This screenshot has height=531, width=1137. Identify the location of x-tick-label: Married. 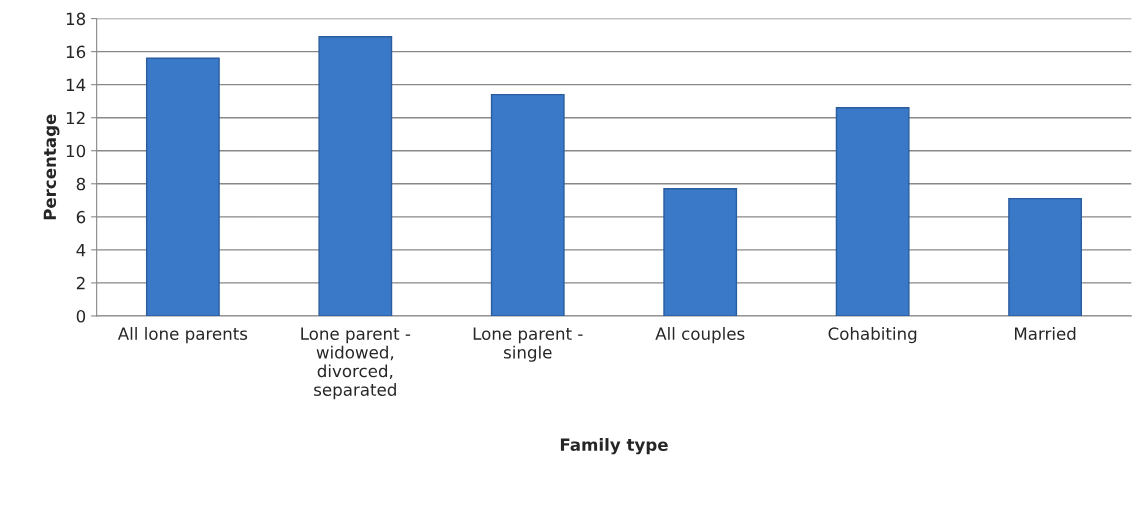
(1045, 333).